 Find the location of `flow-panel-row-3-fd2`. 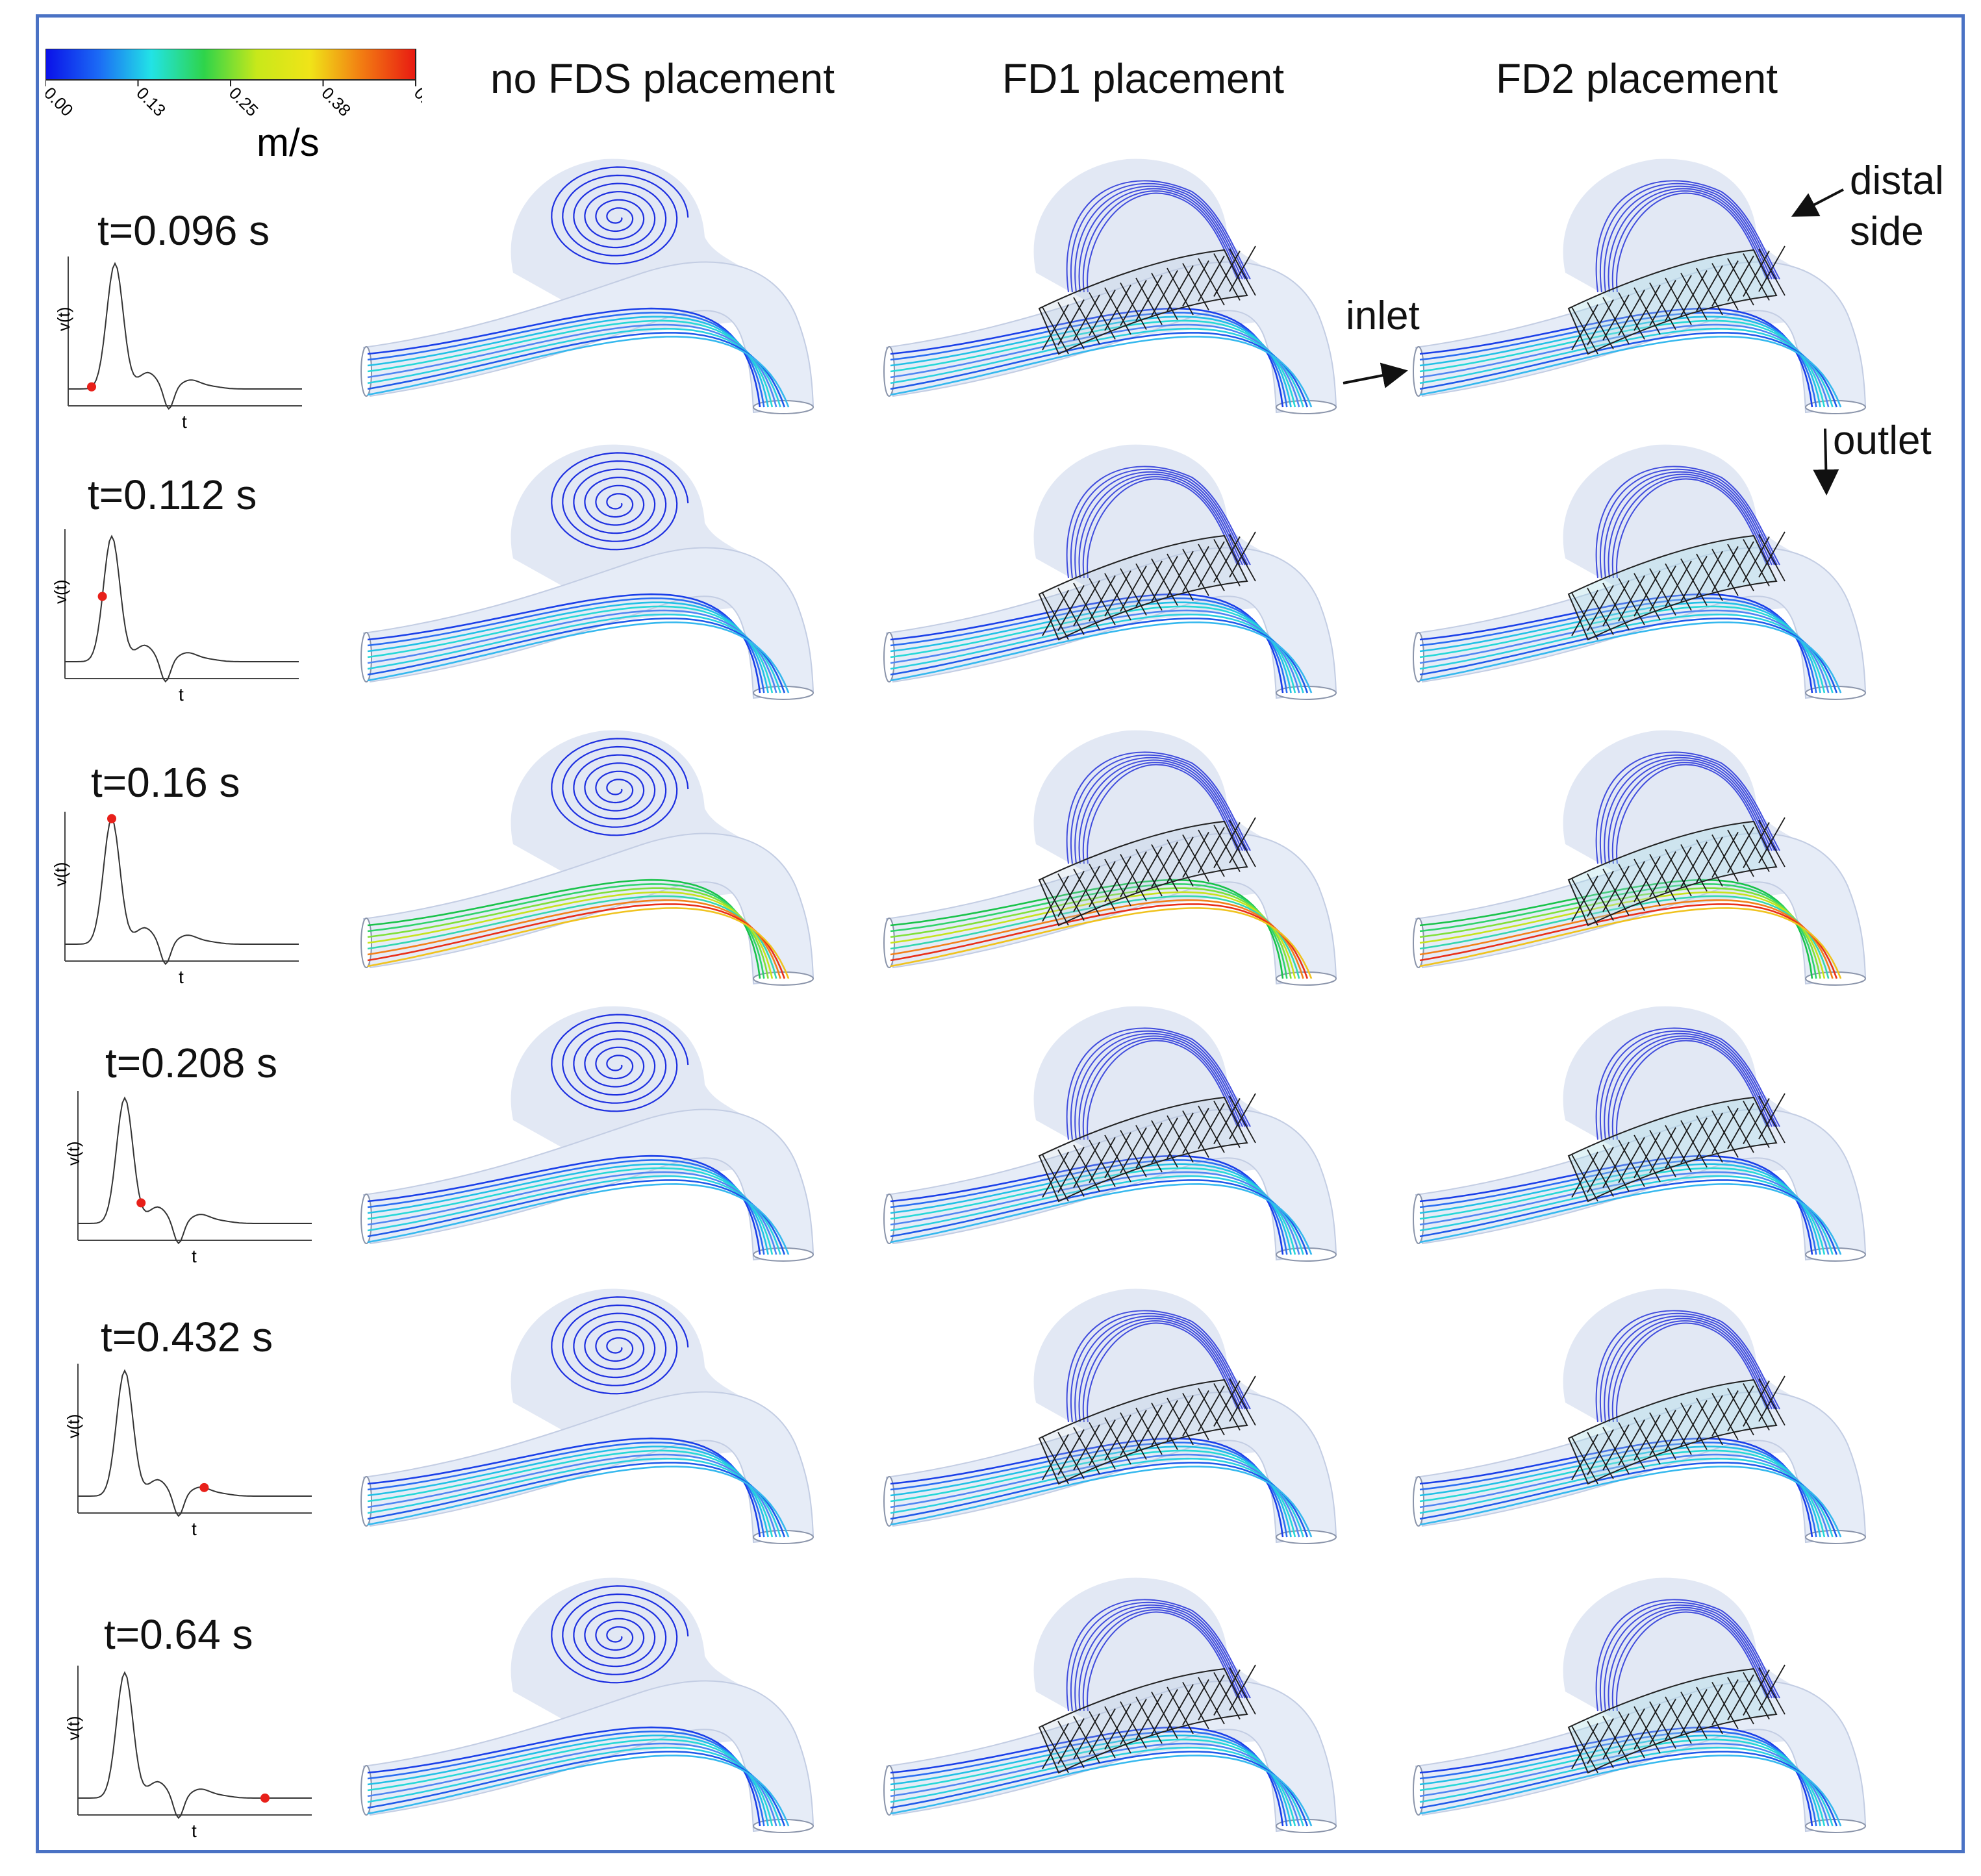

flow-panel-row-3-fd2 is located at coordinates (1640, 858).